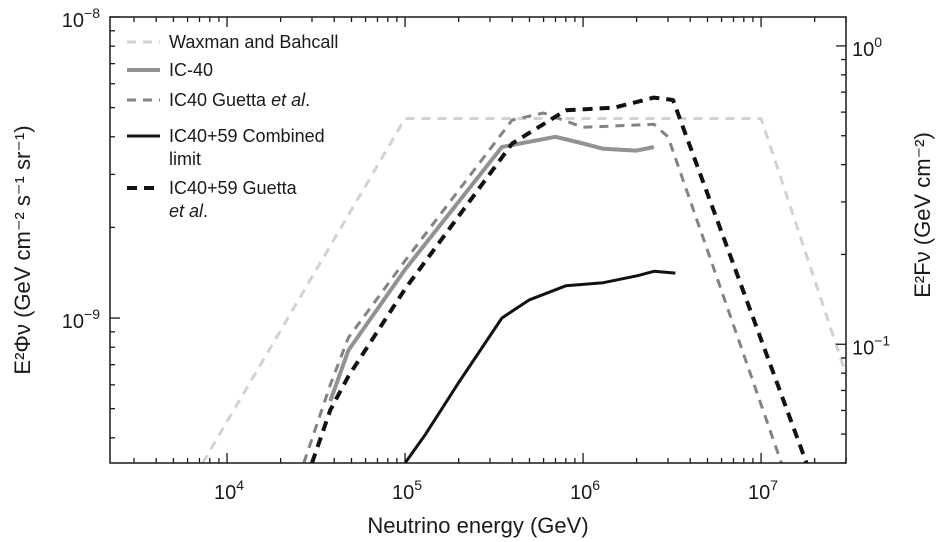  What do you see at coordinates (81, 319) in the screenshot?
I see `y-left-tick-label: 10⁻⁹` at bounding box center [81, 319].